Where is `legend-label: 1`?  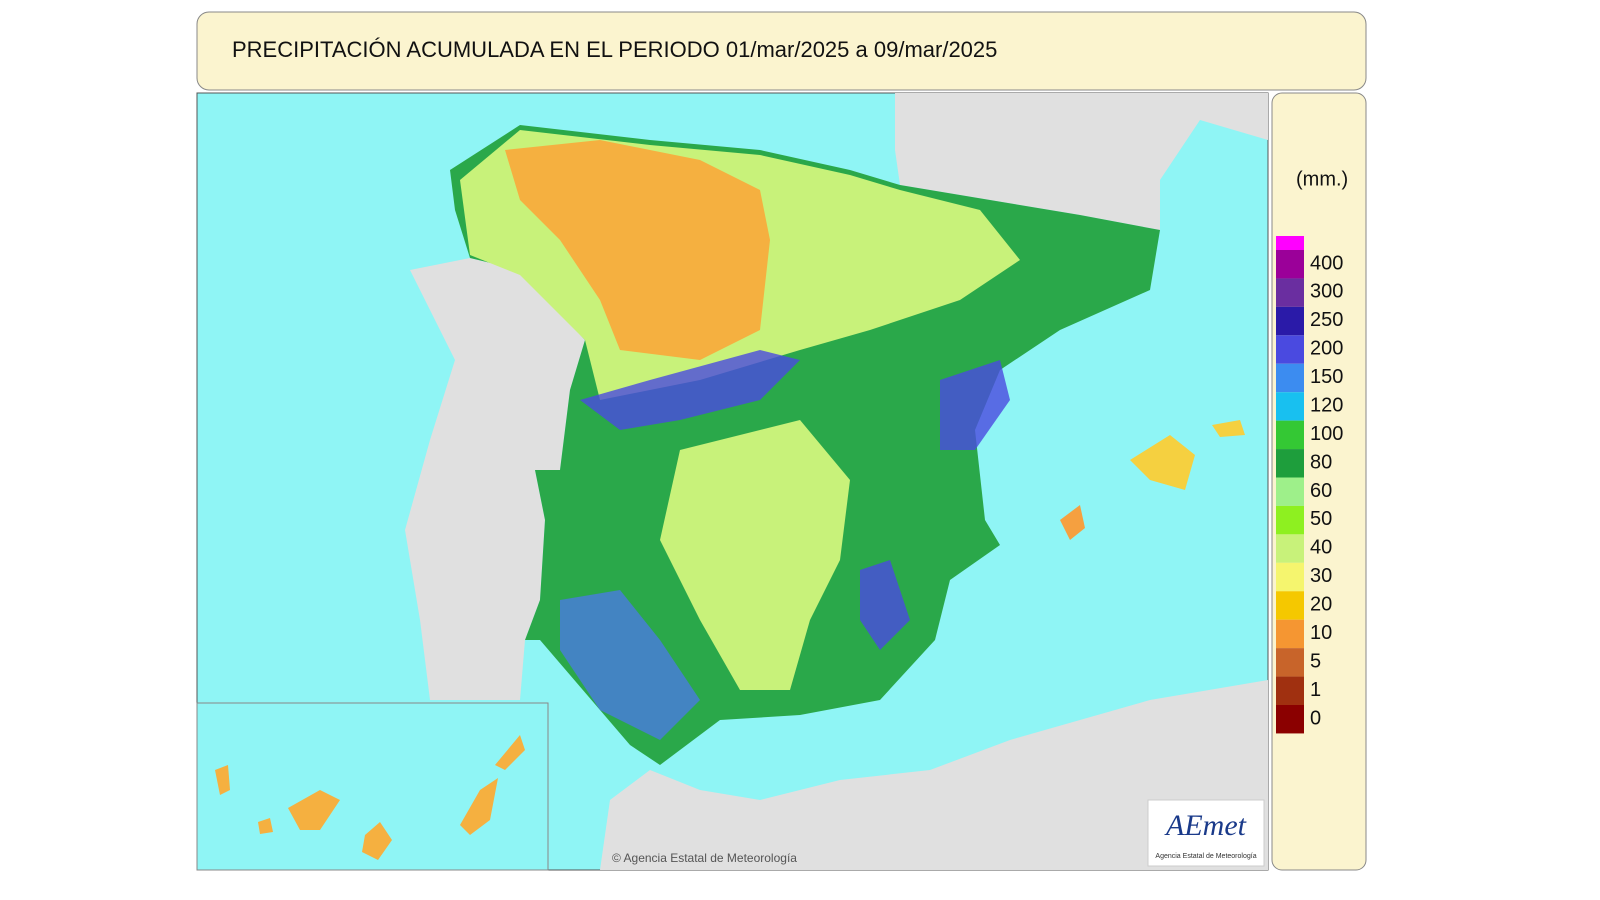
legend-label: 1 is located at coordinates (1315, 690).